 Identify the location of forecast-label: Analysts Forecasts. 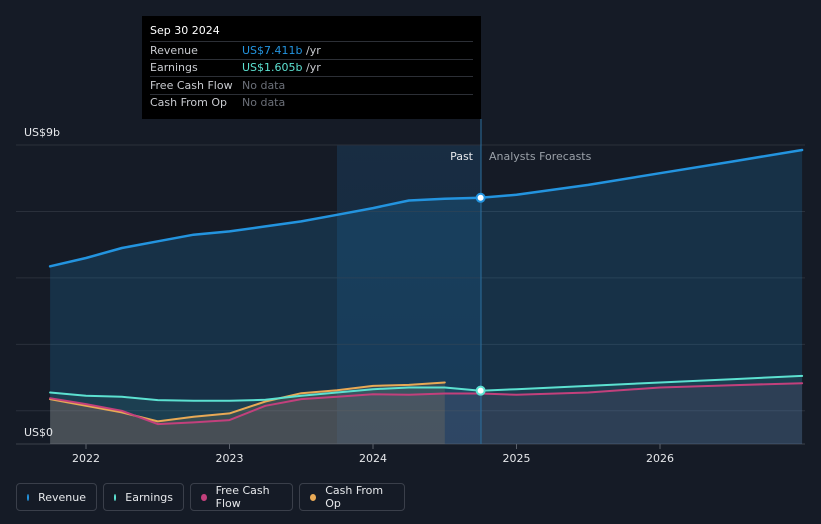
(540, 156).